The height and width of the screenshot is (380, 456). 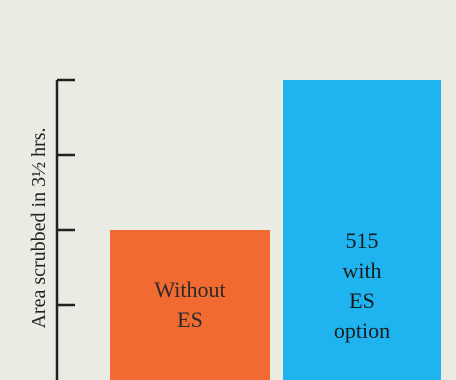 What do you see at coordinates (362, 300) in the screenshot?
I see `bar-2-label-line-3: ES` at bounding box center [362, 300].